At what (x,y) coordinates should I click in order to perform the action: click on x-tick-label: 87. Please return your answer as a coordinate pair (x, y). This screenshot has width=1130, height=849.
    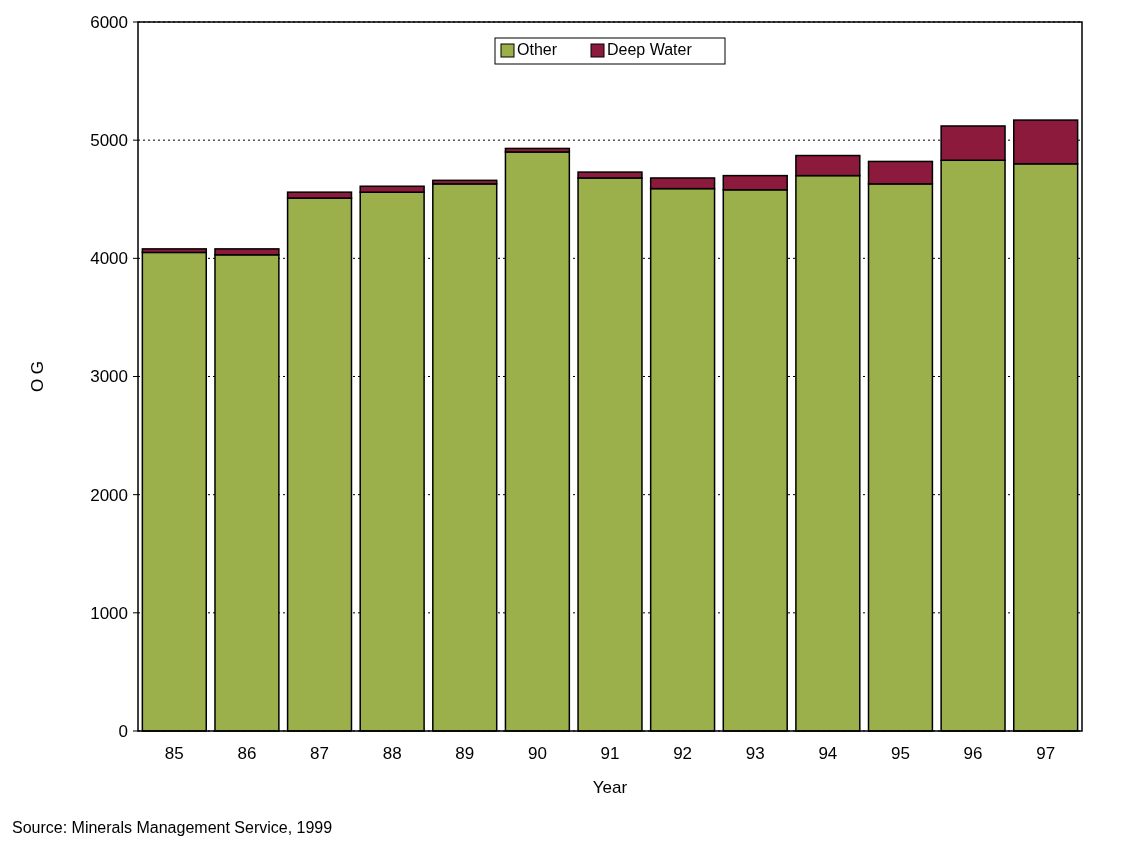
    Looking at the image, I should click on (319, 753).